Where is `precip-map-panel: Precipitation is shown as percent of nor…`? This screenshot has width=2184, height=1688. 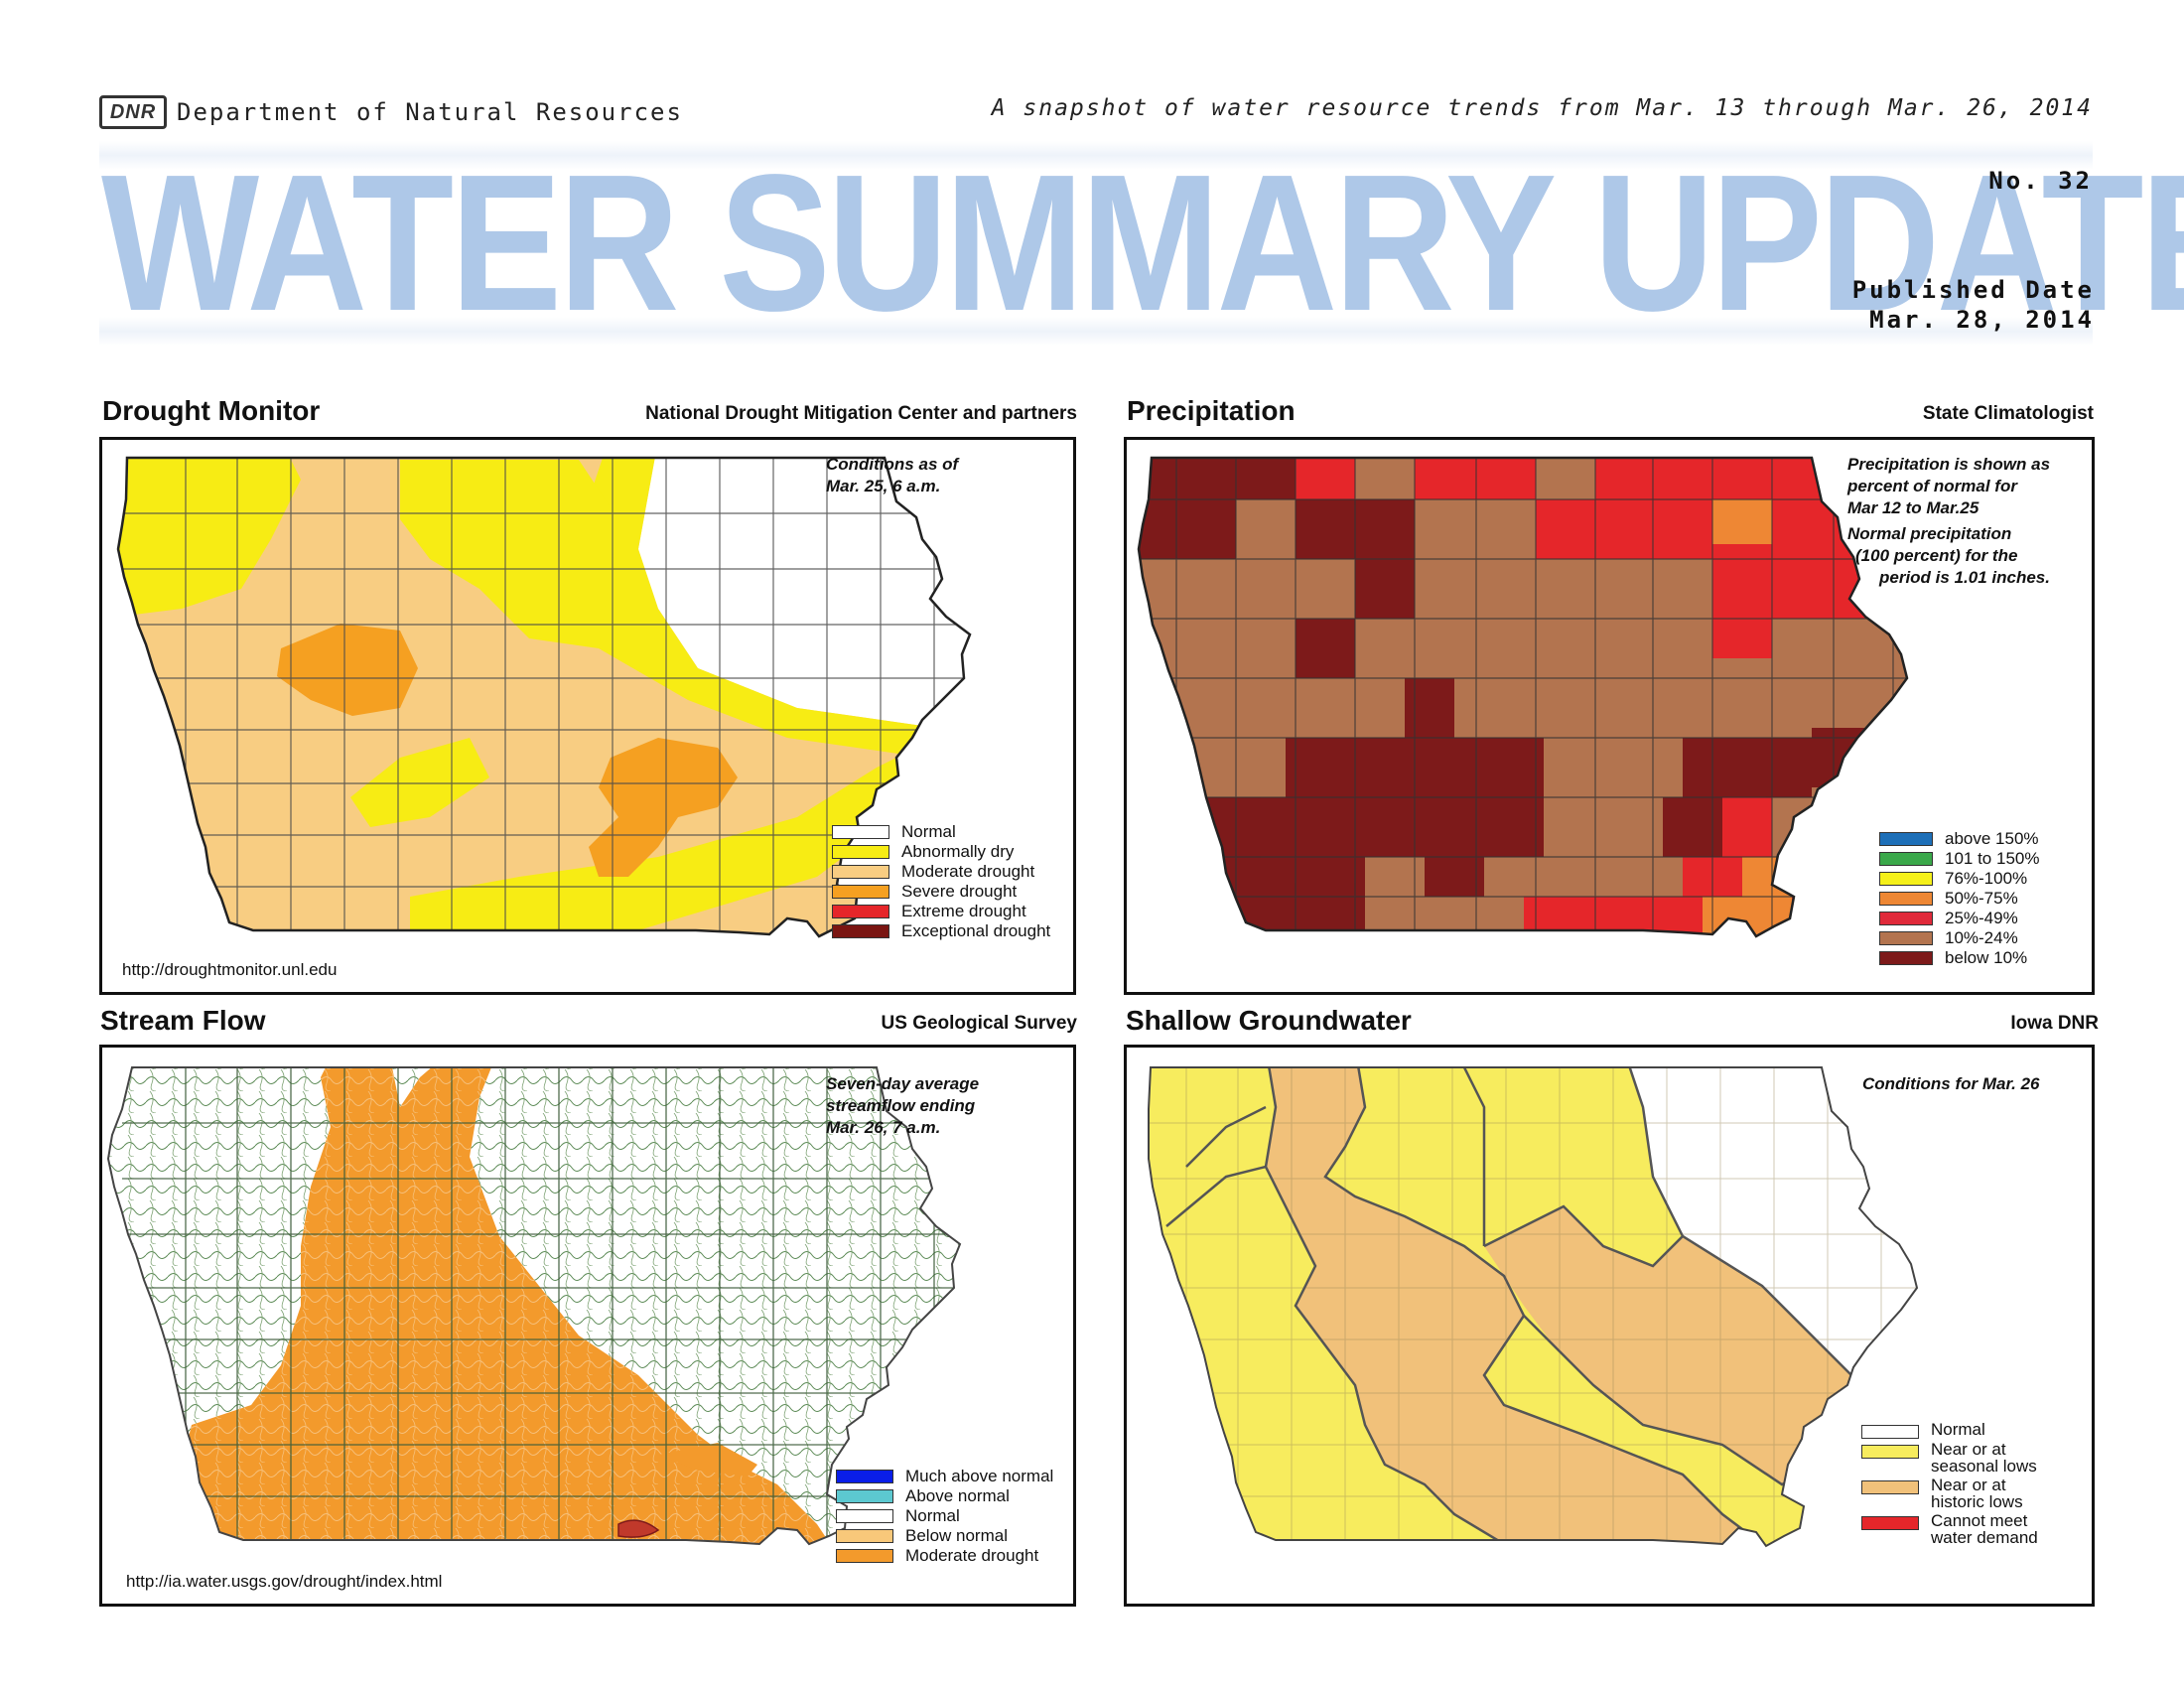
precip-map-panel: Precipitation is shown as percent of nor… is located at coordinates (1609, 716).